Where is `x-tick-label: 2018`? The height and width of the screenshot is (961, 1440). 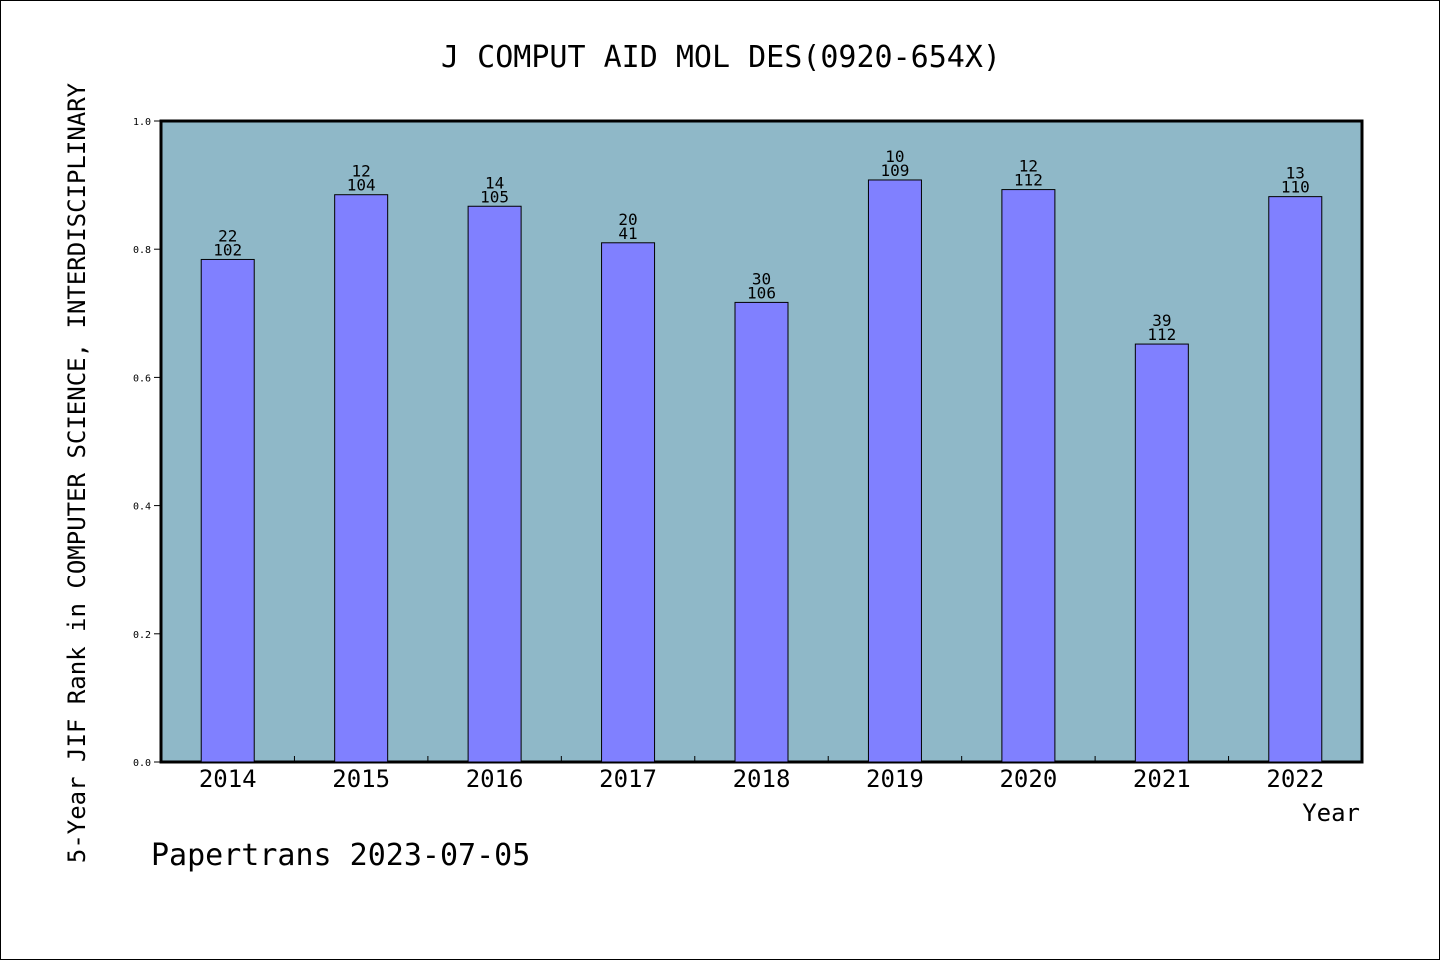
x-tick-label: 2018 is located at coordinates (762, 779).